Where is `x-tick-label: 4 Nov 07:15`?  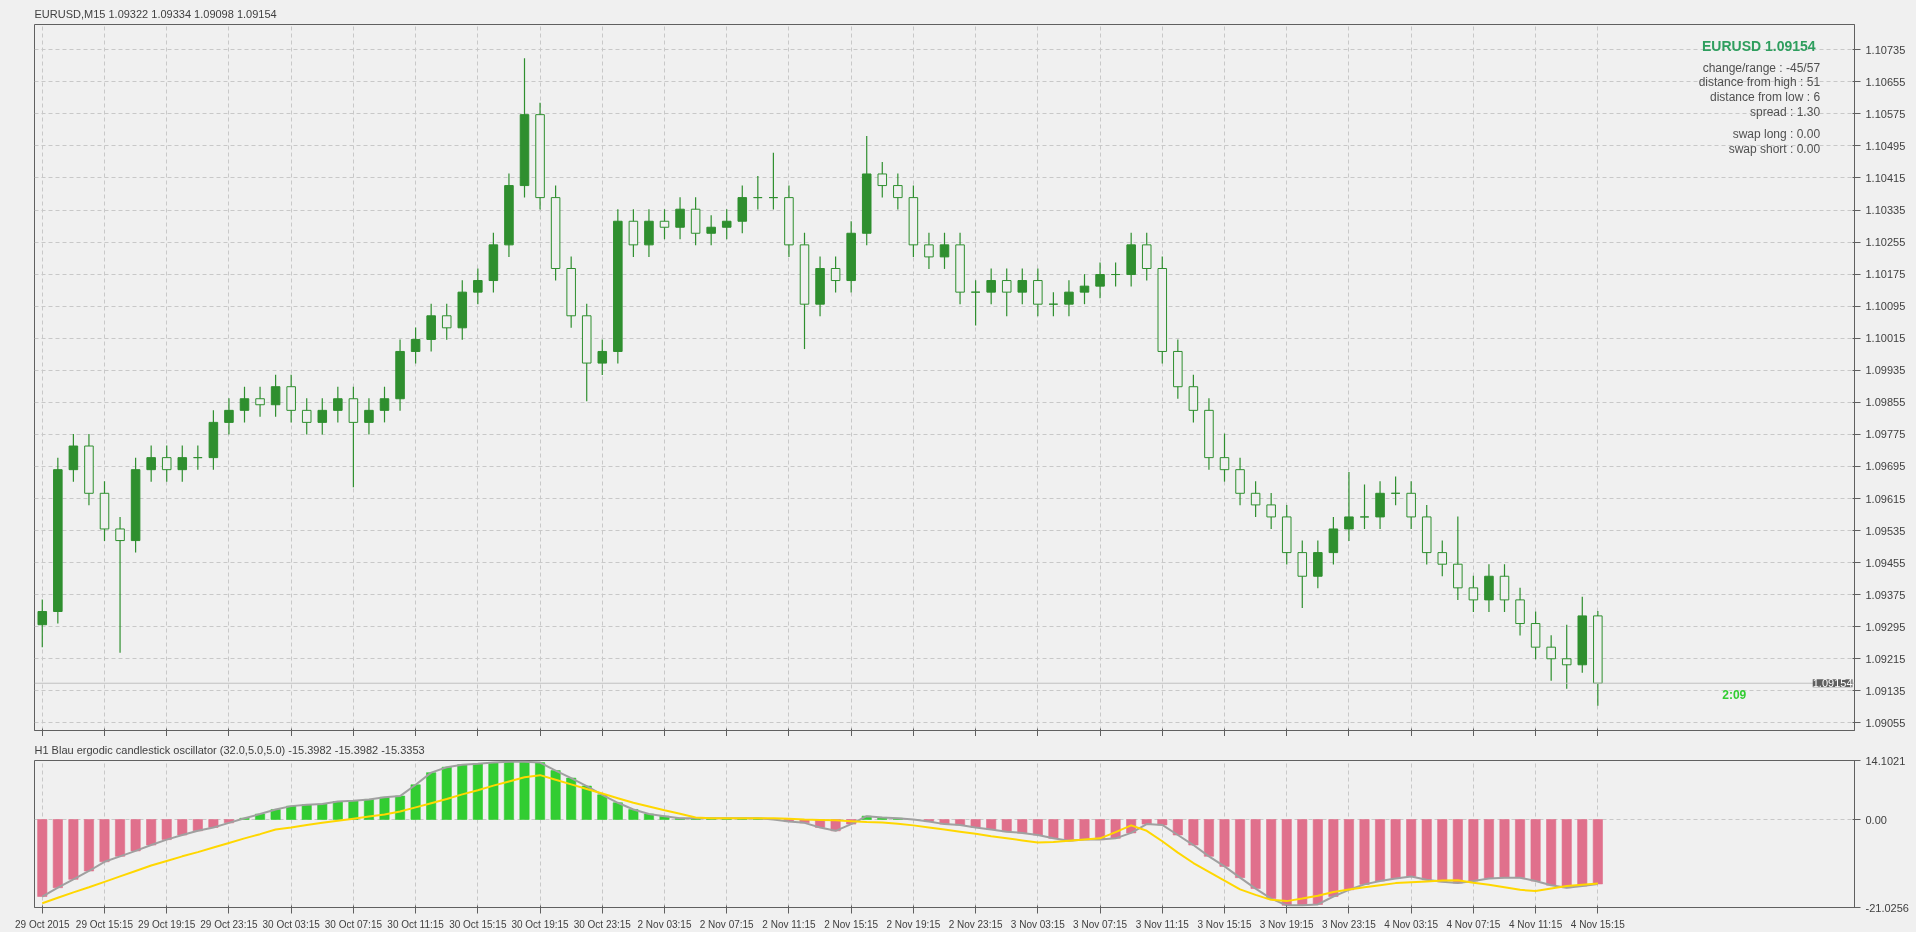
x-tick-label: 4 Nov 07:15 is located at coordinates (1473, 924).